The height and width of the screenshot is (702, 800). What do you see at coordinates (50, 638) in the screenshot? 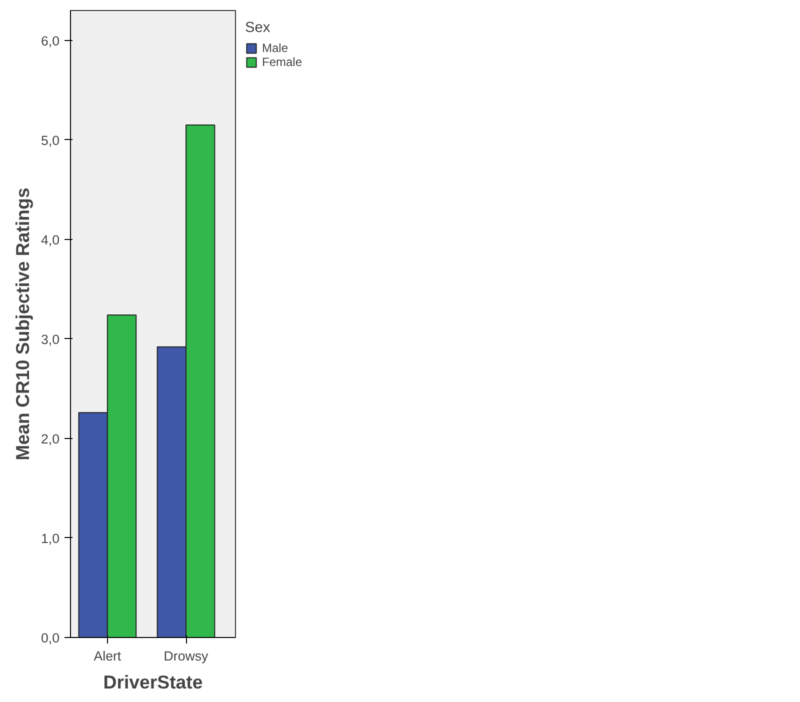
I see `y-tick-label: 0,0` at bounding box center [50, 638].